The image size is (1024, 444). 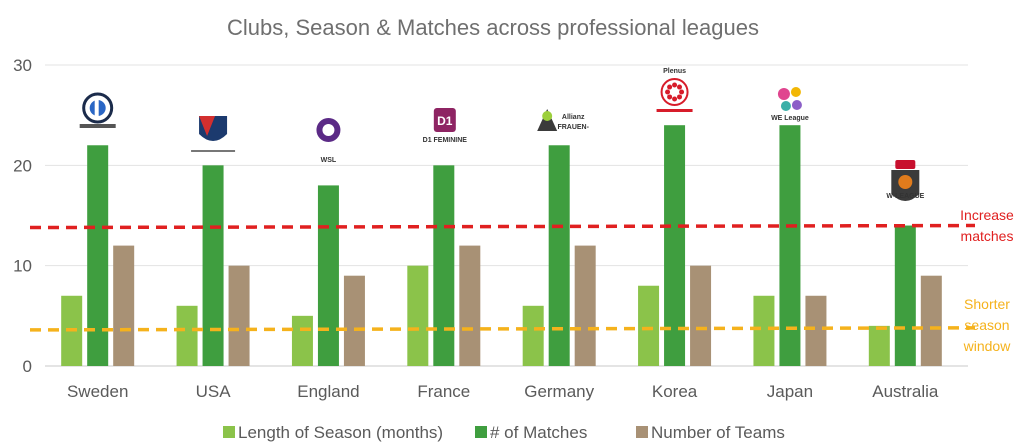 What do you see at coordinates (443, 391) in the screenshot?
I see `x-tick-label: France` at bounding box center [443, 391].